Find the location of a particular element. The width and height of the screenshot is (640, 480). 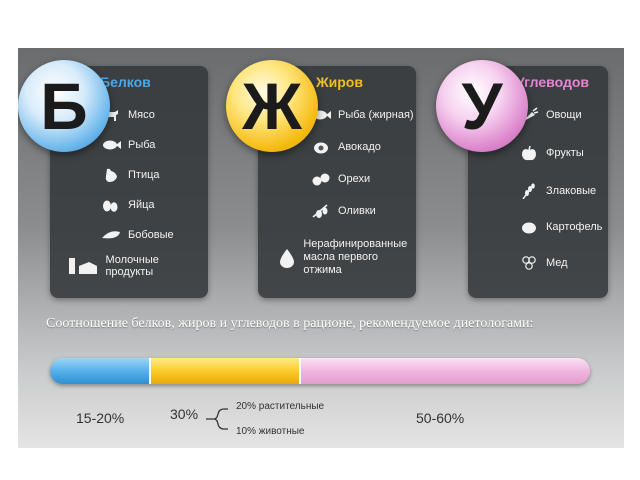

ratio-bar is located at coordinates (320, 371).